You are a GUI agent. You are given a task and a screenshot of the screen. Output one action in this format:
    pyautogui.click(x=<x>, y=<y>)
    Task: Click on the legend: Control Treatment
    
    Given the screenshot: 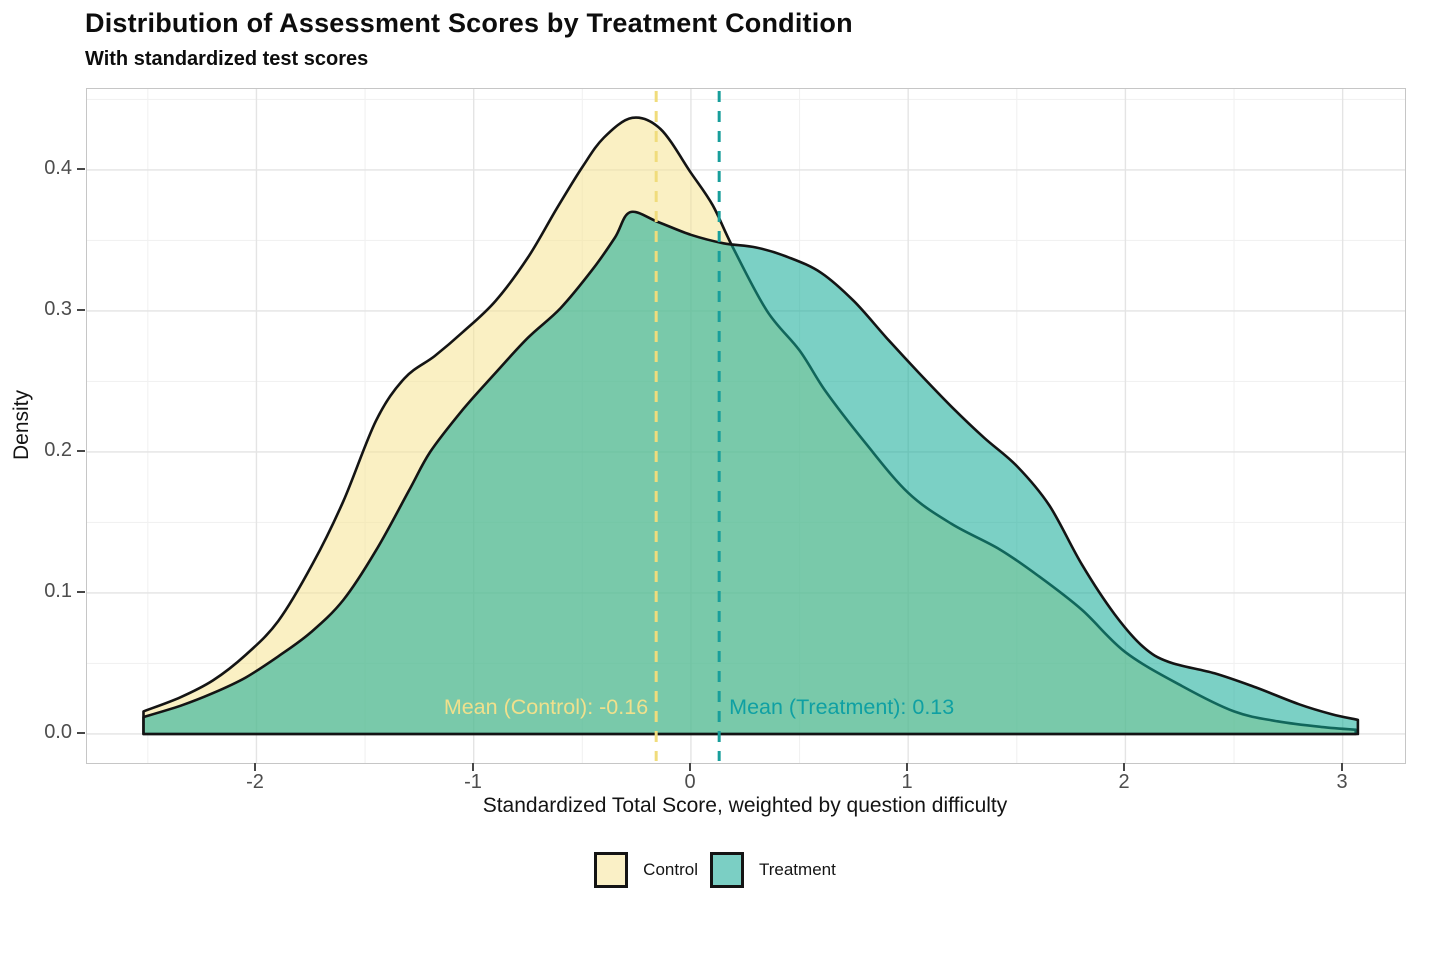 What is the action you would take?
    pyautogui.click(x=715, y=870)
    